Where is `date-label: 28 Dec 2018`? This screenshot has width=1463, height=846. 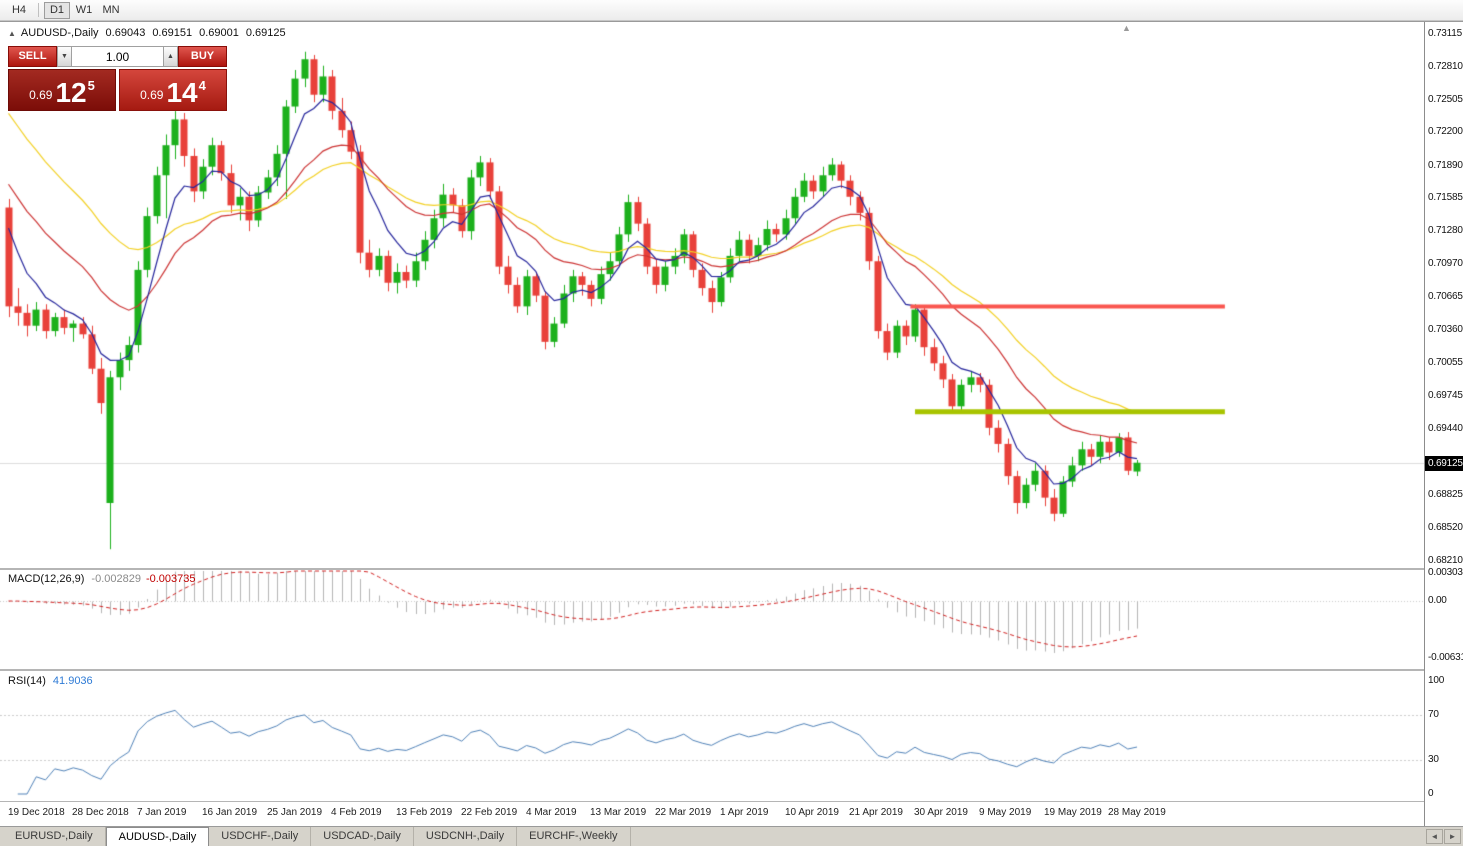
date-label: 28 Dec 2018 is located at coordinates (100, 812).